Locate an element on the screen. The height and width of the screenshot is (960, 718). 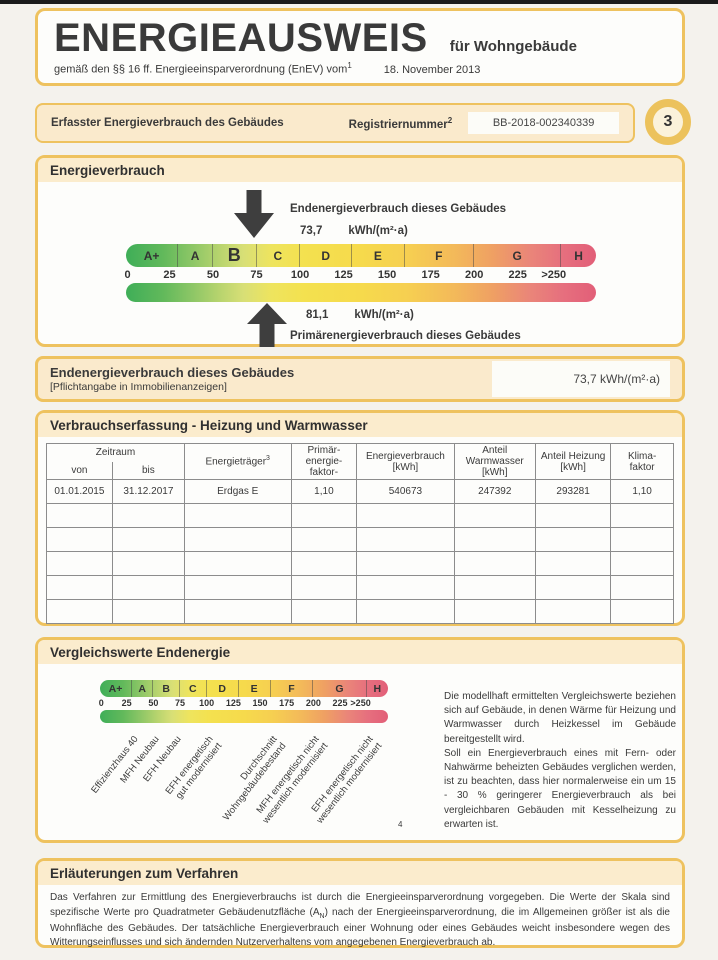
scale-segment-F: F is located at coordinates (292, 688).